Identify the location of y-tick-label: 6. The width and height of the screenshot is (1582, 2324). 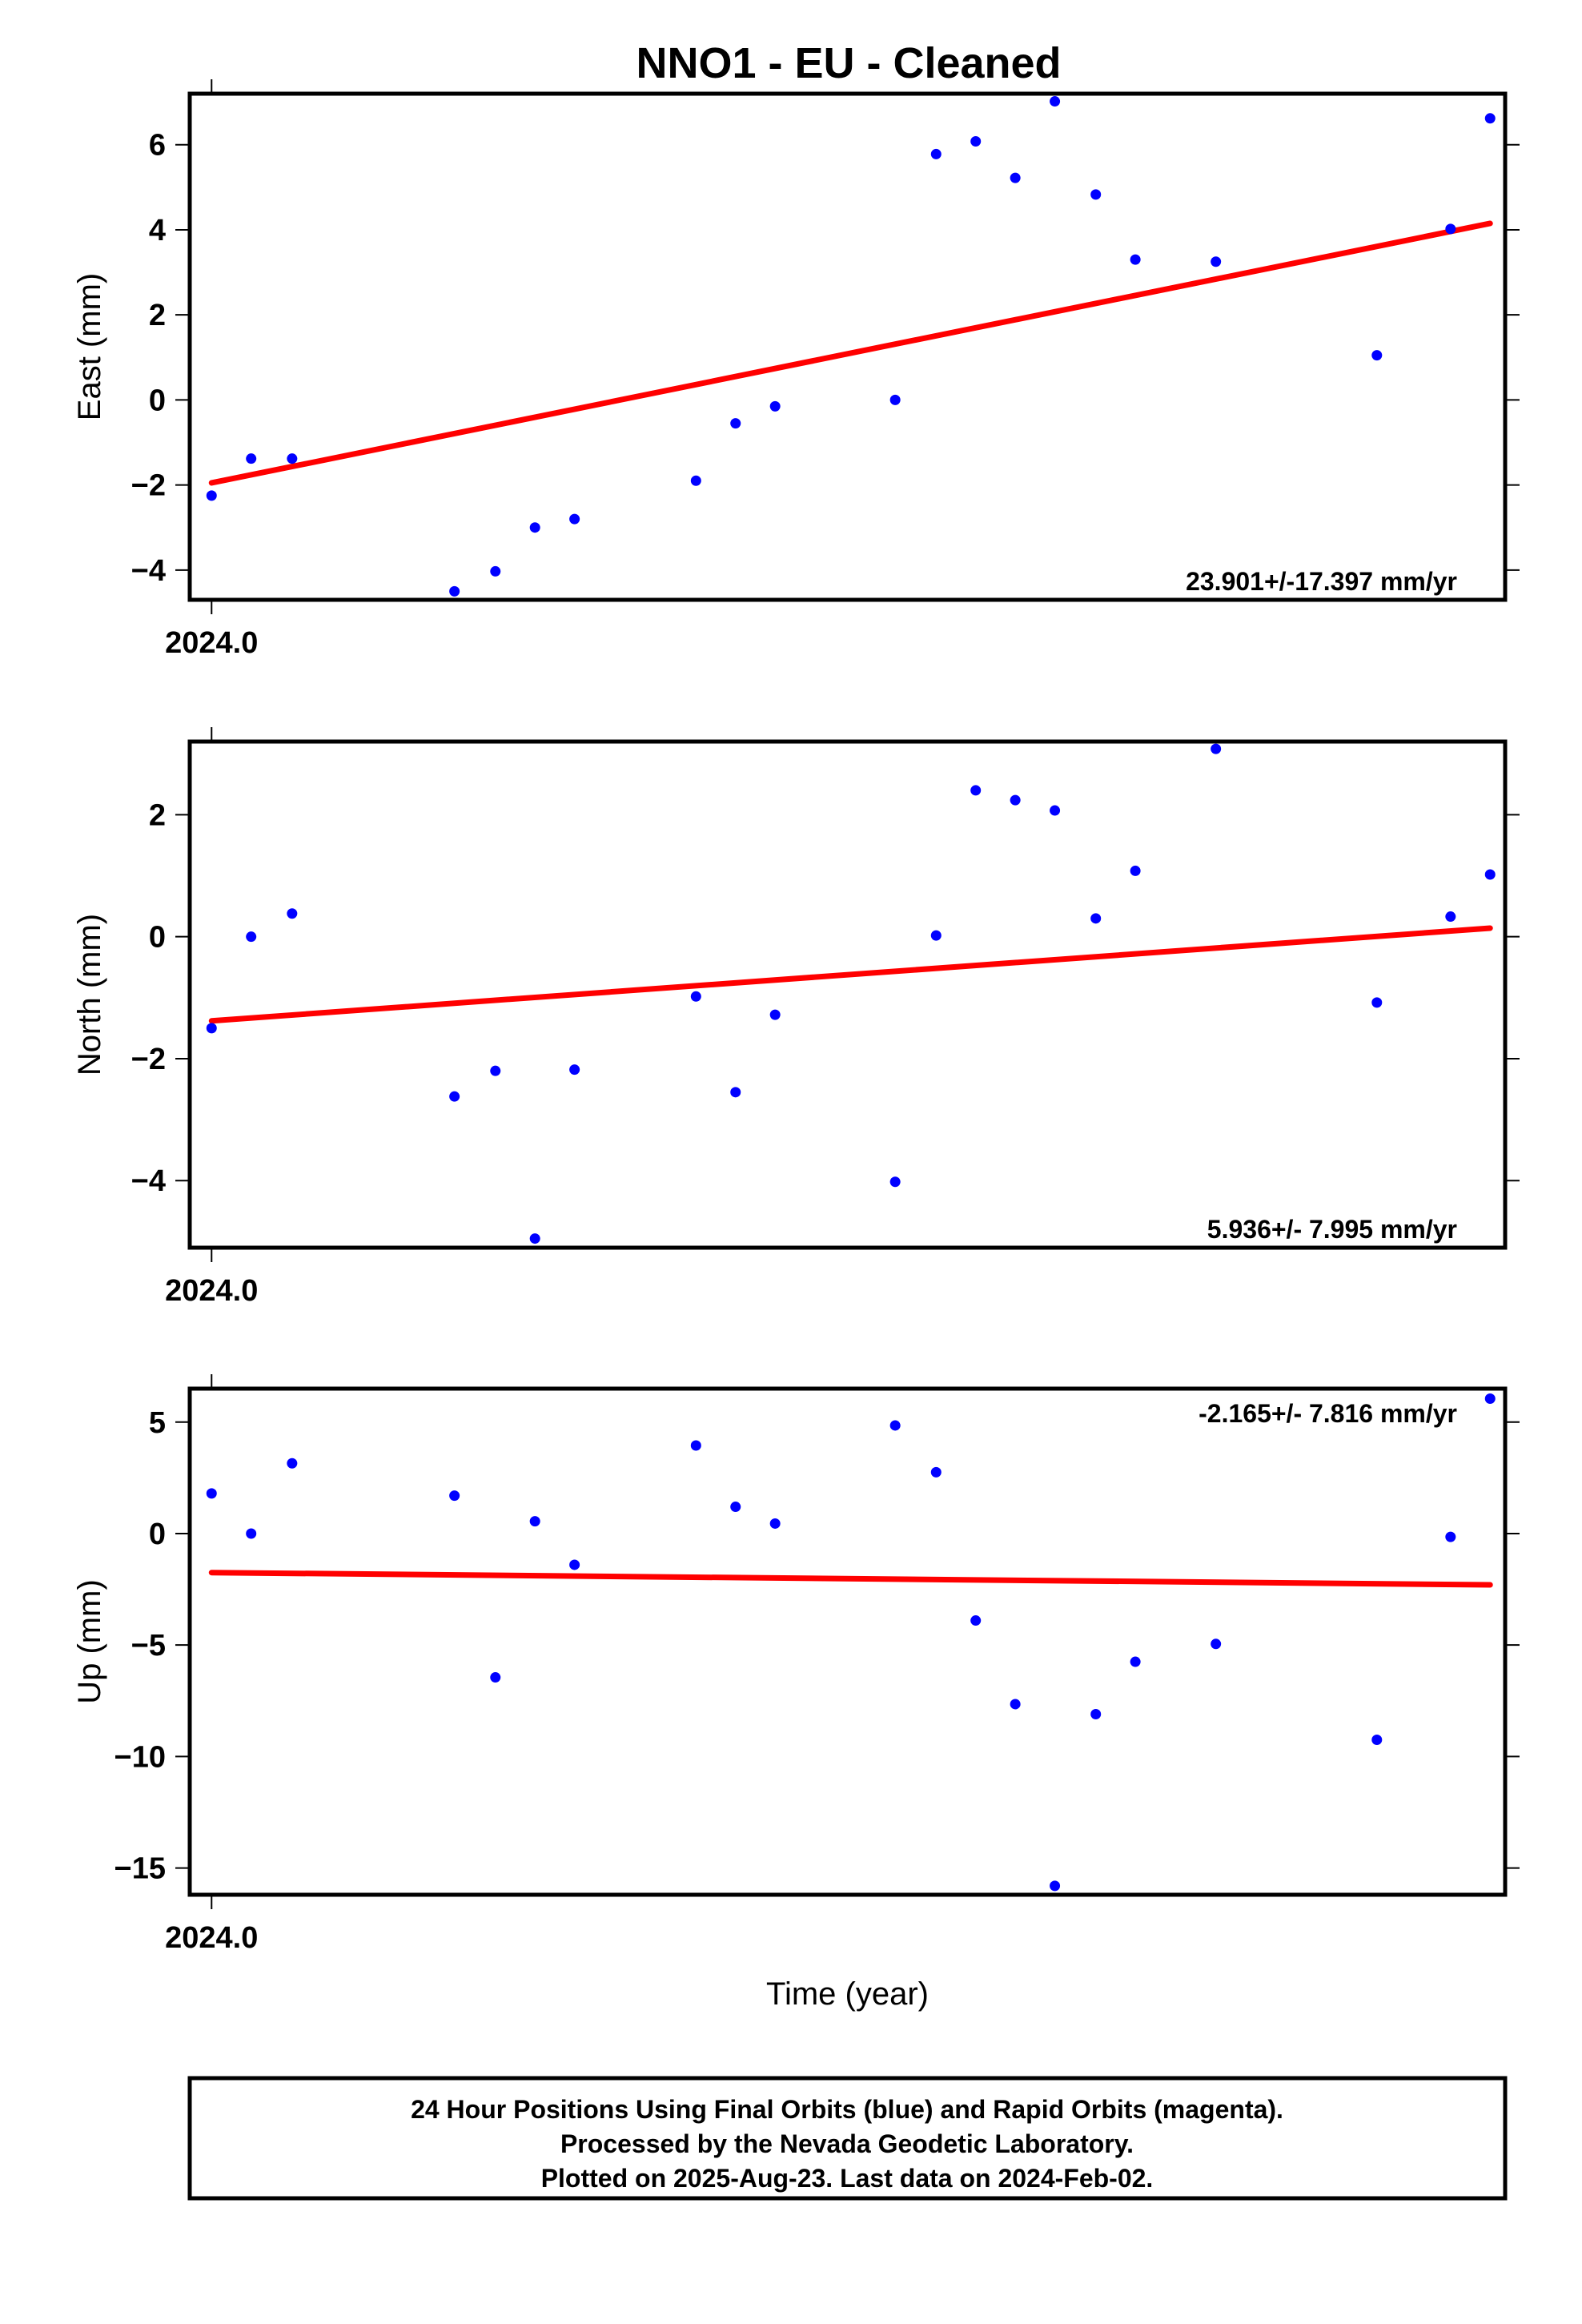
(157, 146).